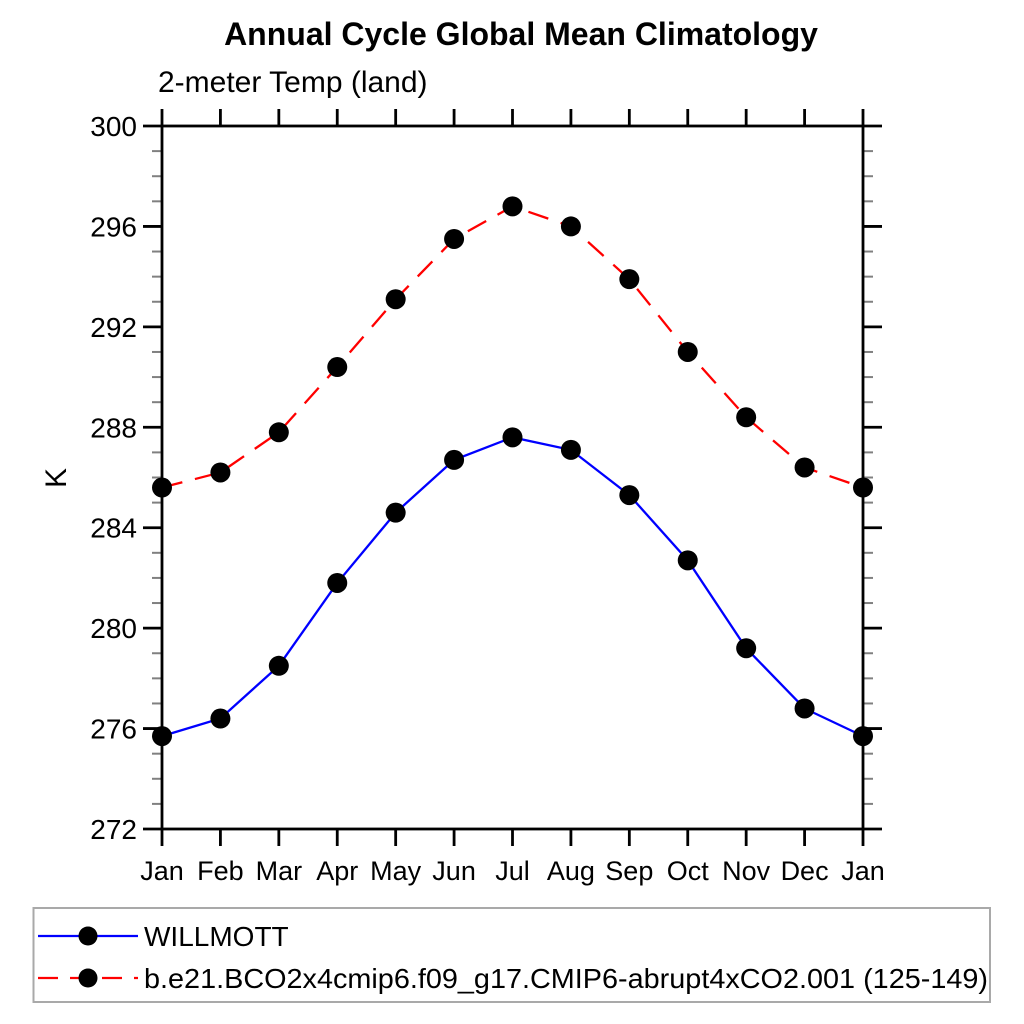 The width and height of the screenshot is (1024, 1024). What do you see at coordinates (113, 829) in the screenshot?
I see `y-tick-label: 272` at bounding box center [113, 829].